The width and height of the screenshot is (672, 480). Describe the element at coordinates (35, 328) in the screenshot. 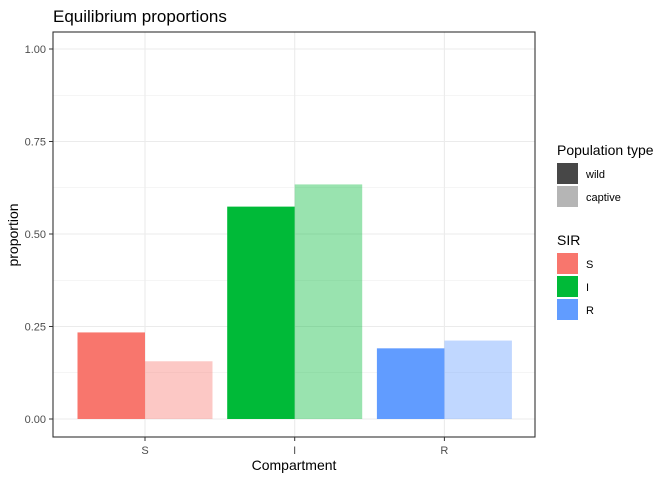

I see `y-tick-label: 0.25` at that location.